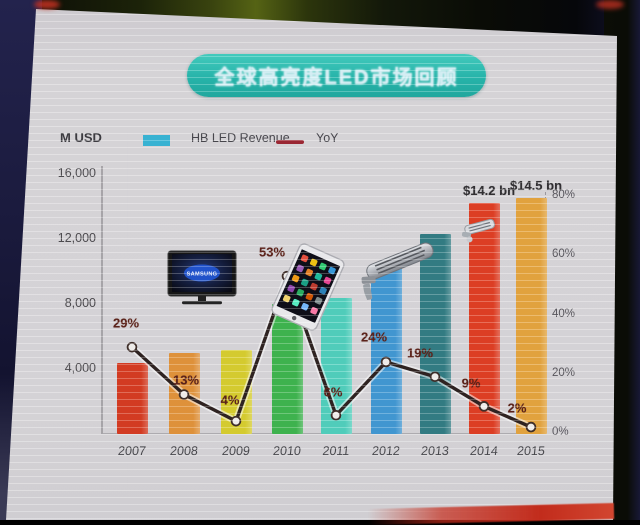 The height and width of the screenshot is (525, 640). I want to click on yoy-point-label: 13%, so click(186, 380).